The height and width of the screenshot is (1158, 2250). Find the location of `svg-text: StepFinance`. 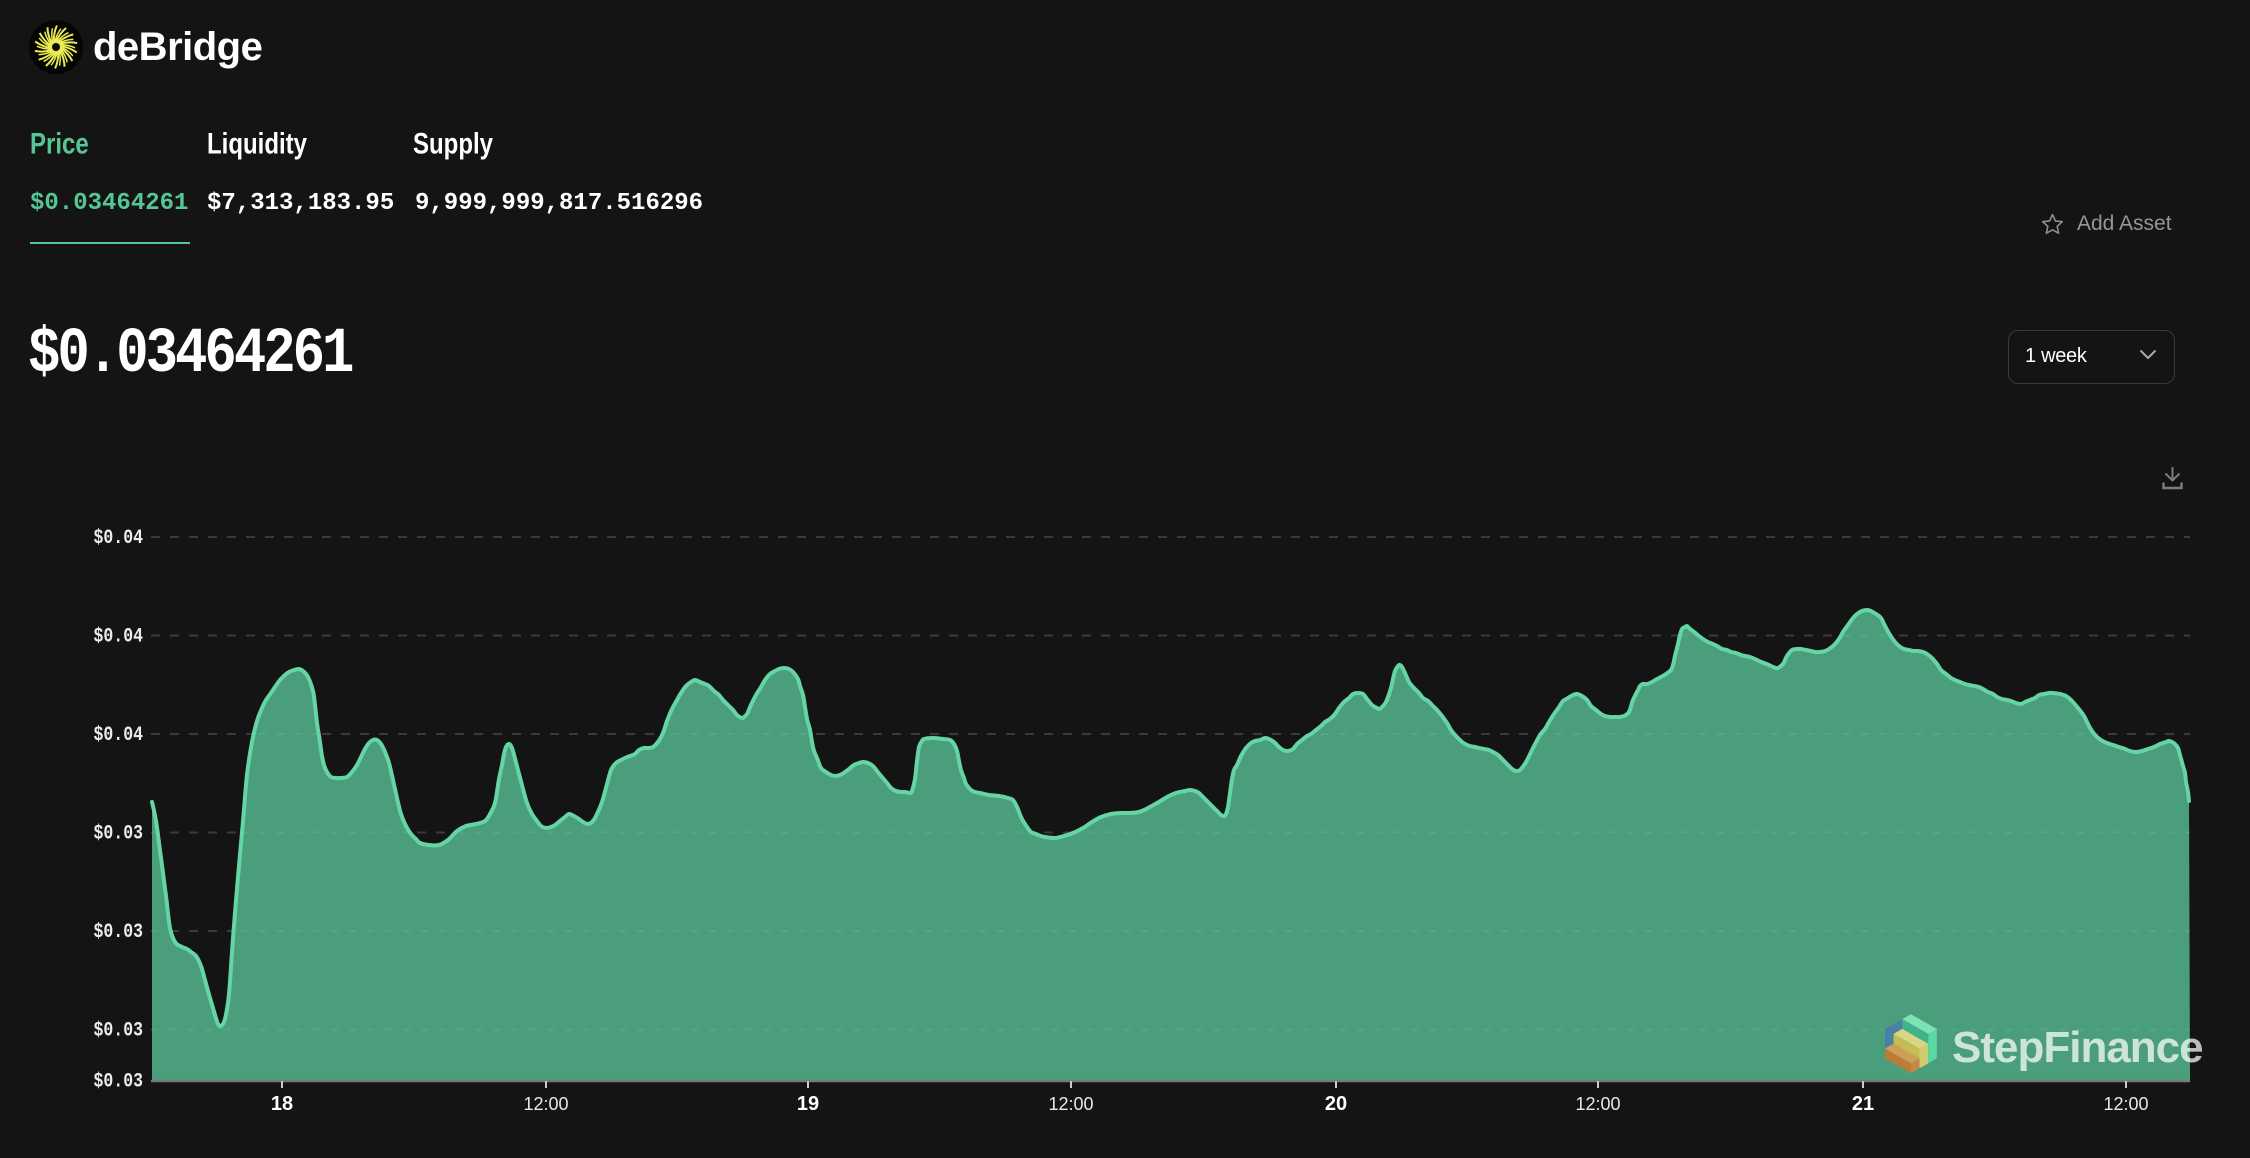

svg-text: StepFinance is located at coordinates (2077, 1047).